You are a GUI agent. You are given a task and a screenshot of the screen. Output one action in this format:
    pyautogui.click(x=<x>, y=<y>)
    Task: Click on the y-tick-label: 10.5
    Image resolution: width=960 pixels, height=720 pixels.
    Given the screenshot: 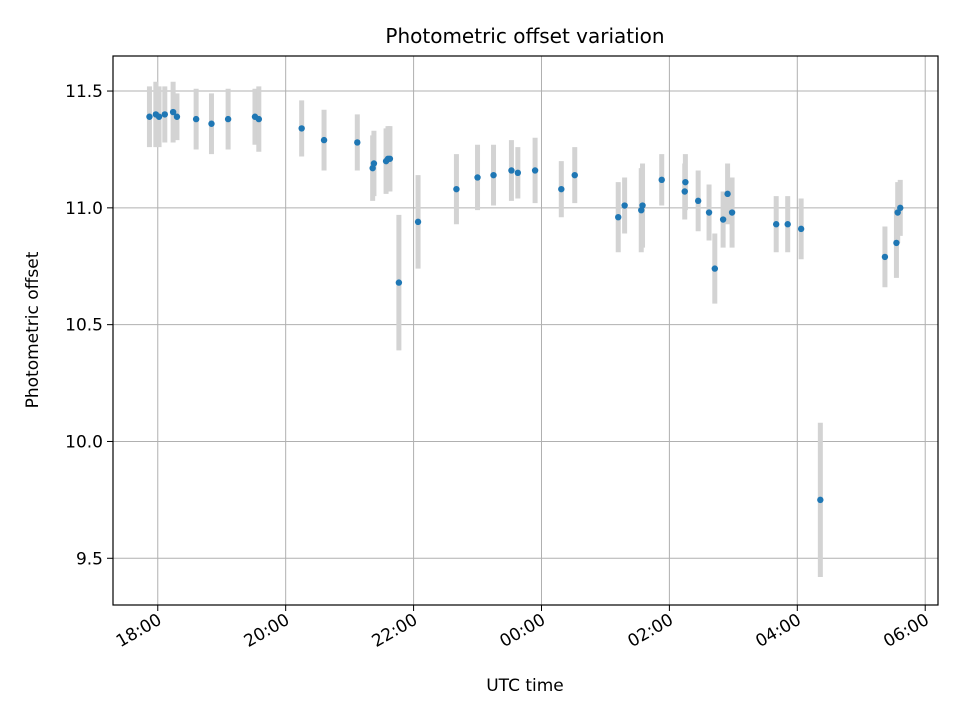 What is the action you would take?
    pyautogui.click(x=84, y=326)
    